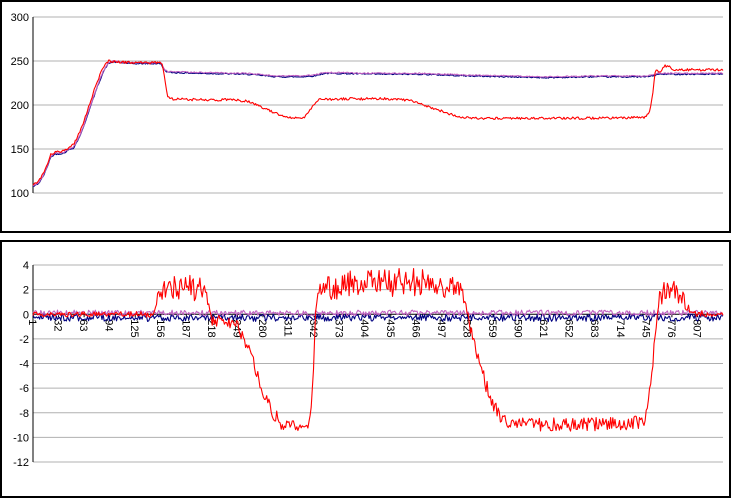 The image size is (731, 498). What do you see at coordinates (364, 328) in the screenshot?
I see `x-tick-label: 404` at bounding box center [364, 328].